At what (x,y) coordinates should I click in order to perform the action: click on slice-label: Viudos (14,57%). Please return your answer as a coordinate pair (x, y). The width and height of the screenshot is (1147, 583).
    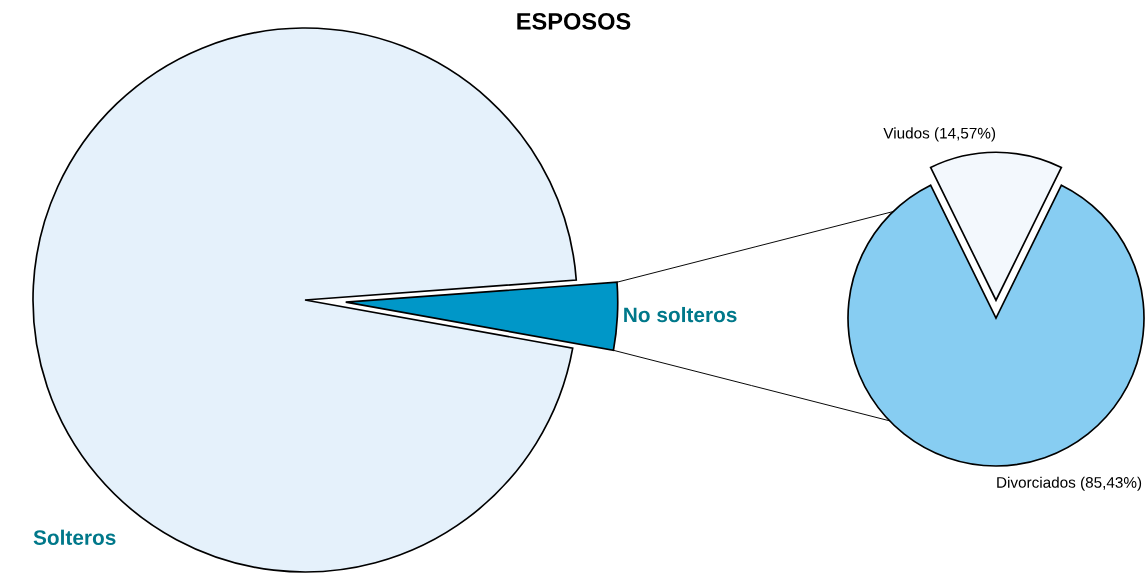
    Looking at the image, I should click on (939, 134).